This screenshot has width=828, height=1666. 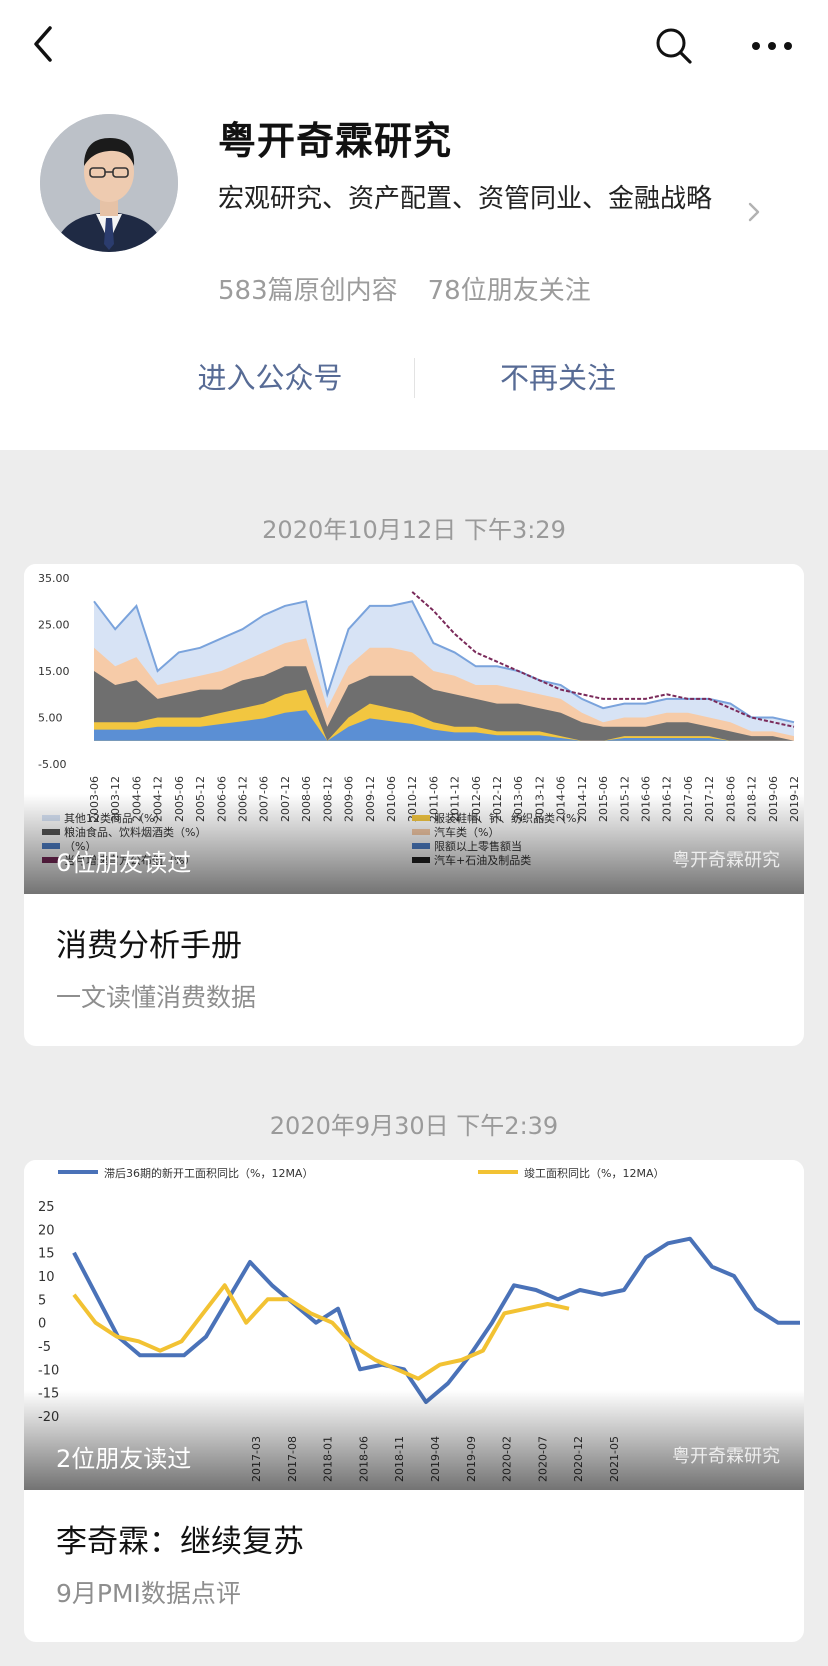 I want to click on more-button, so click(x=772, y=46).